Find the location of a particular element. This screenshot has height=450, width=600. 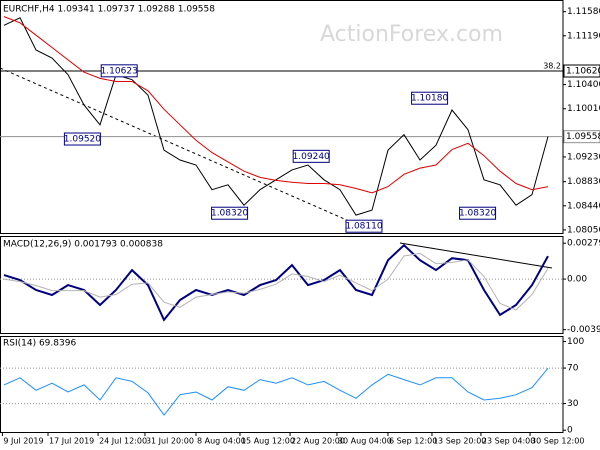

y-tick-label: 1.11190 is located at coordinates (583, 36).